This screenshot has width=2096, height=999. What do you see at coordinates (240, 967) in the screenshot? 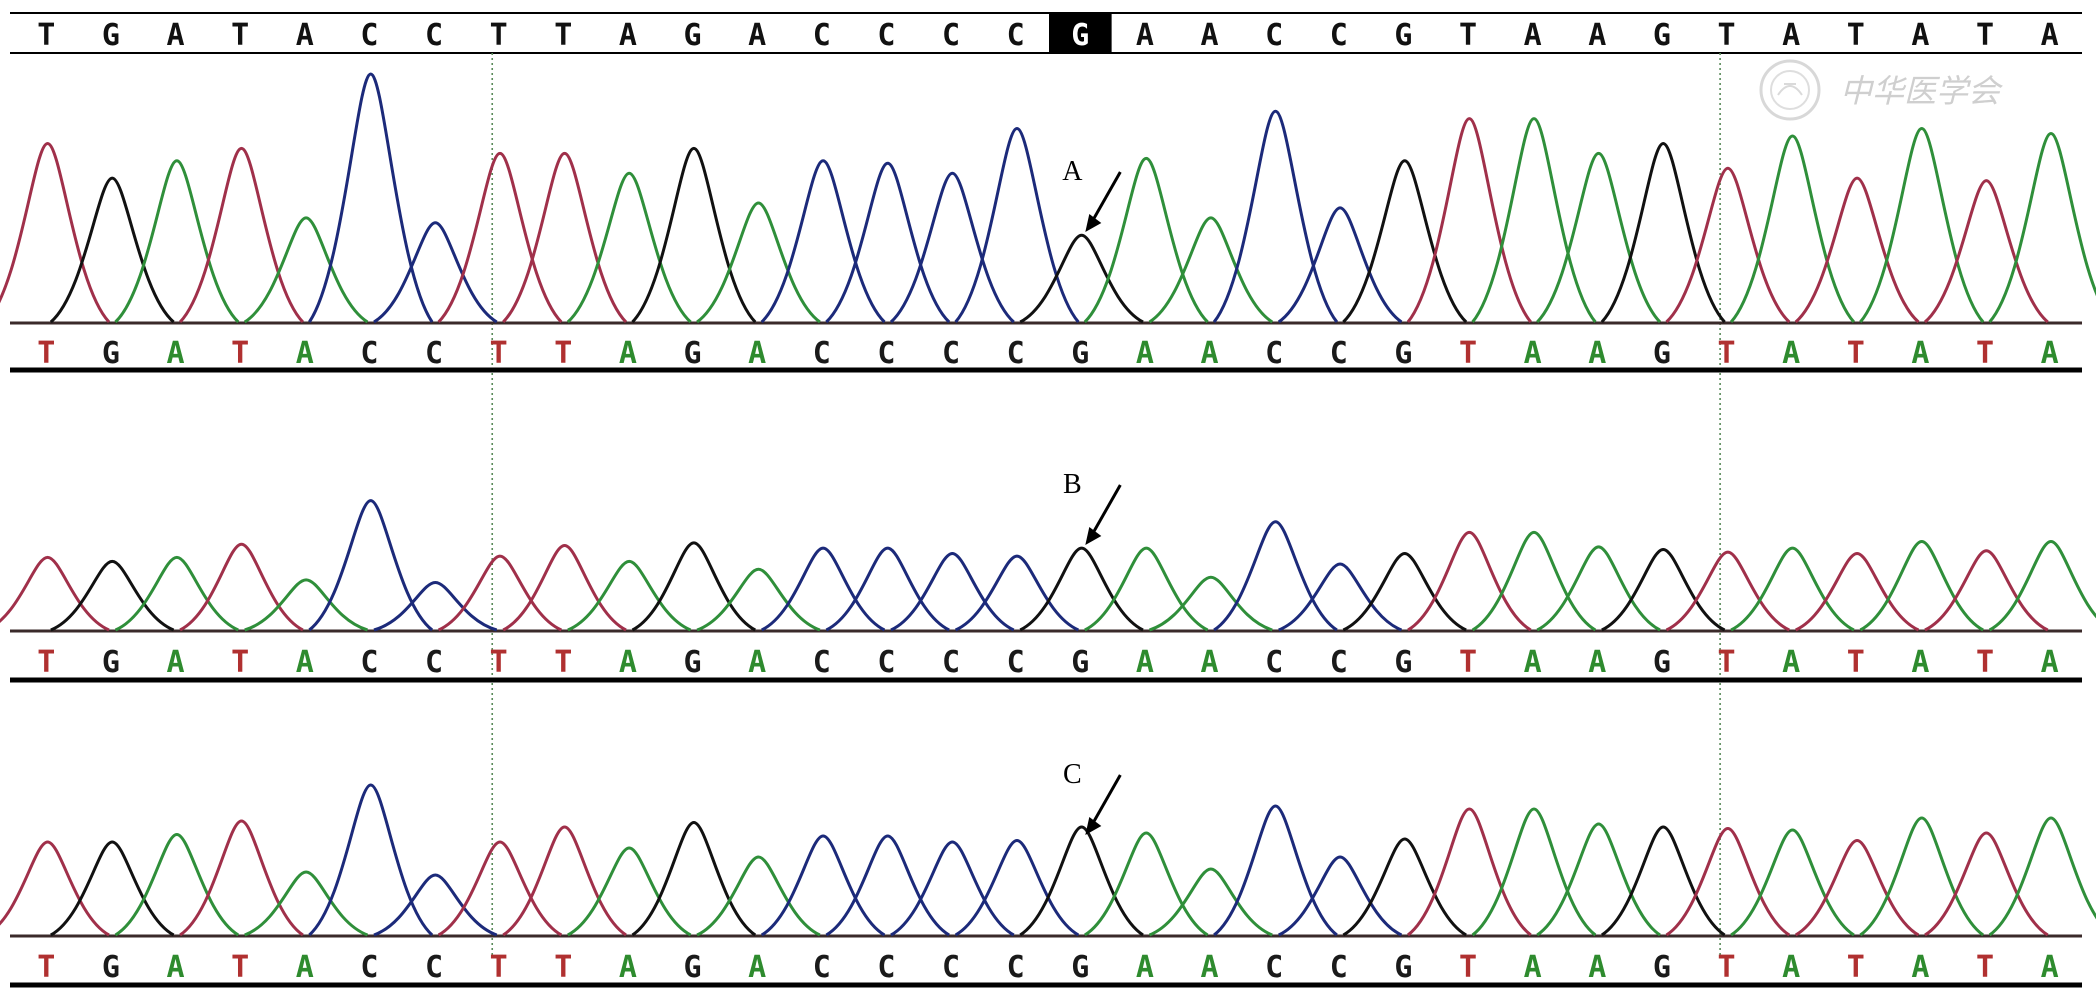
I see `base-call-3: T` at bounding box center [240, 967].